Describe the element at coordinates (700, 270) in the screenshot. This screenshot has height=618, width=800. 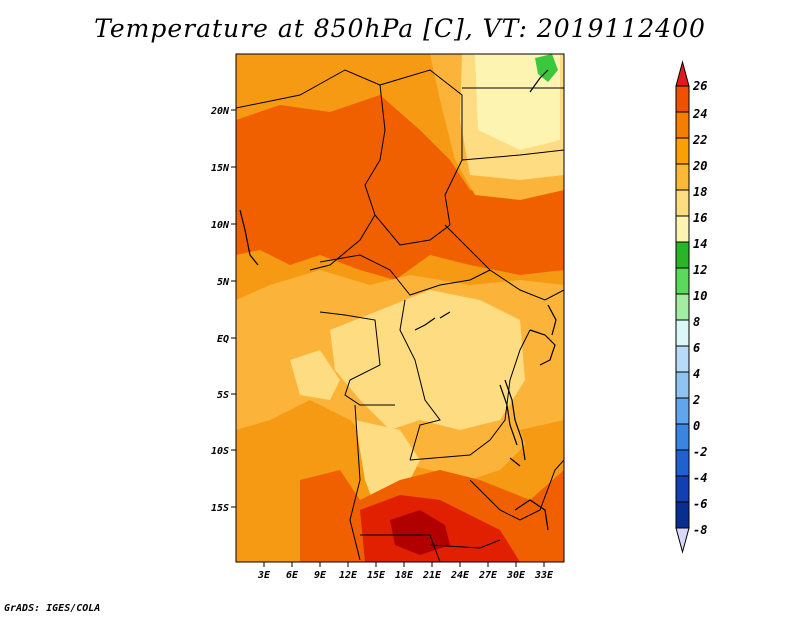
I see `colorbar-label: 12` at that location.